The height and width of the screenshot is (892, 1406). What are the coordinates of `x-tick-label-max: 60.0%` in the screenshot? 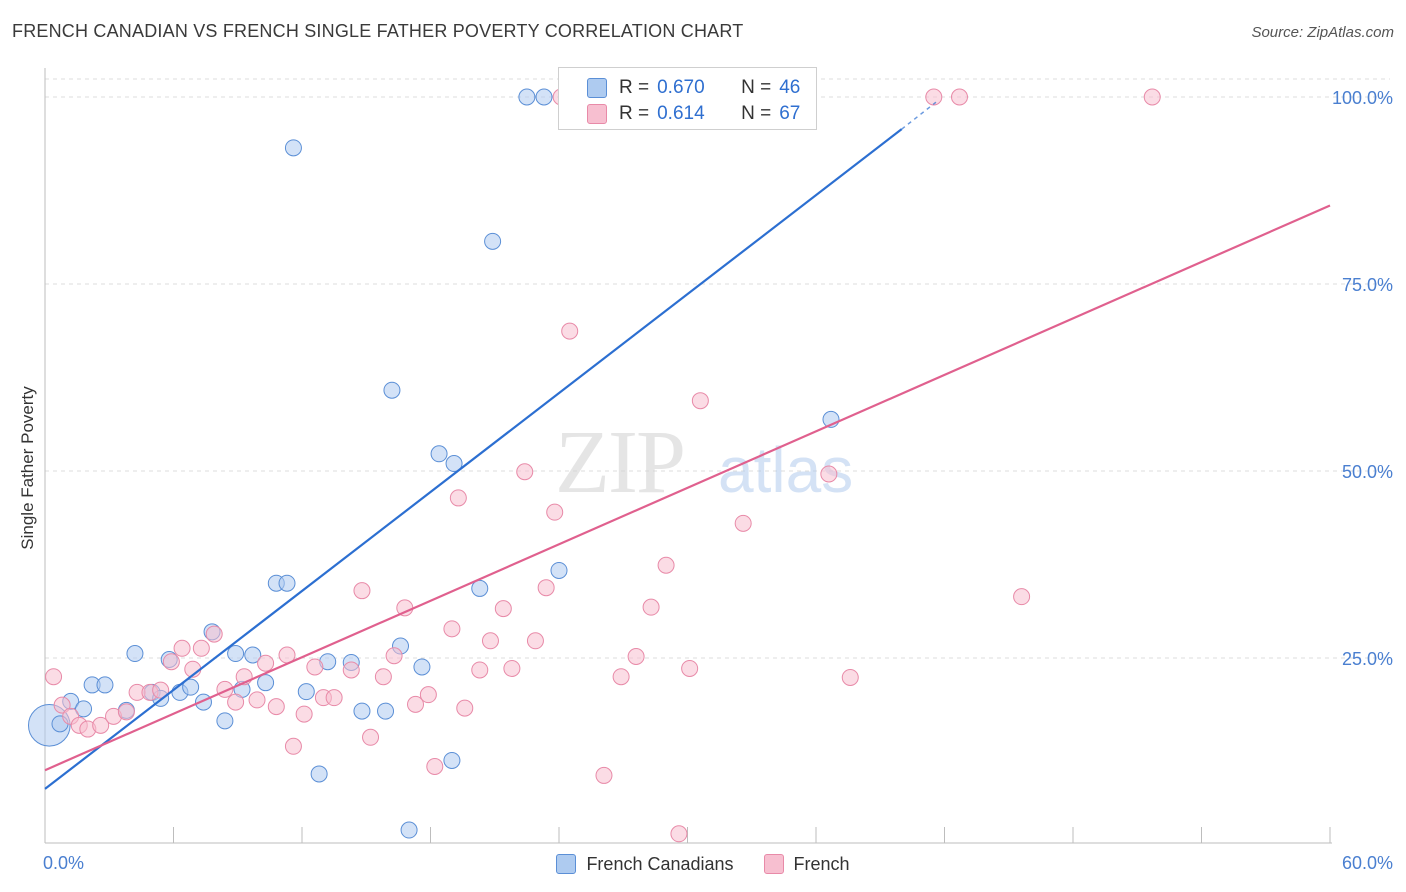 It's located at (1367, 863).